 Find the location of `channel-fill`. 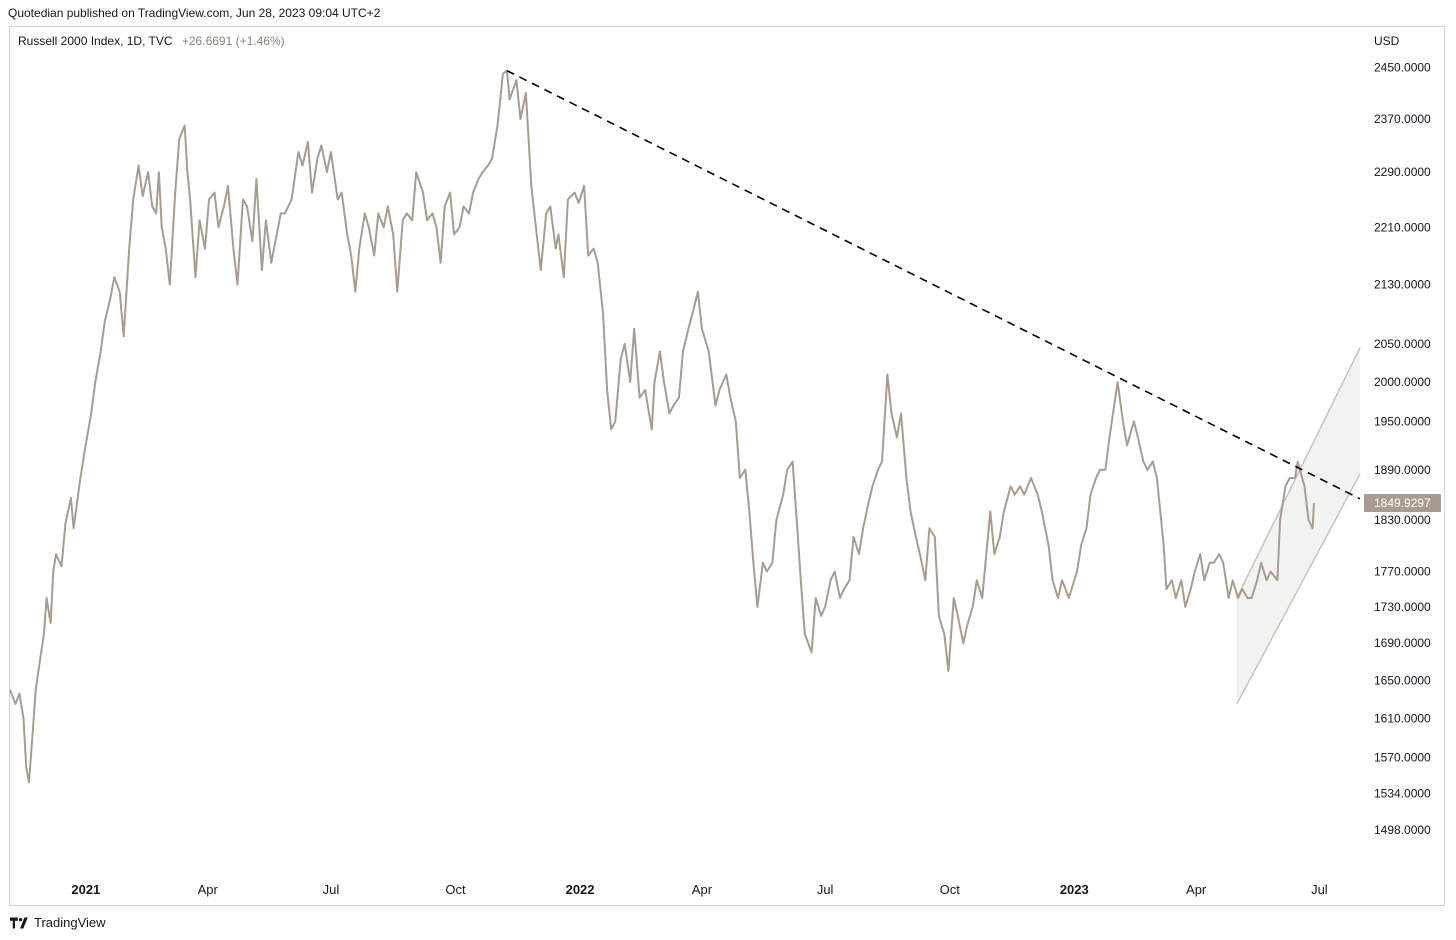

channel-fill is located at coordinates (1298, 526).